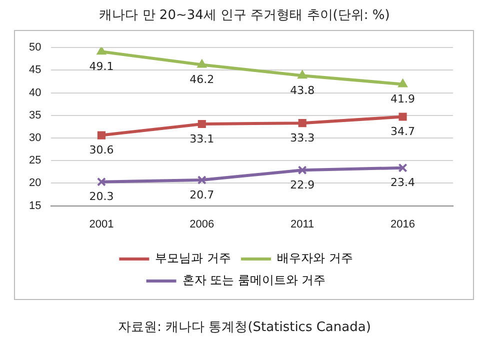 The image size is (489, 345). Describe the element at coordinates (202, 139) in the screenshot. I see `data-label: 33.1` at that location.